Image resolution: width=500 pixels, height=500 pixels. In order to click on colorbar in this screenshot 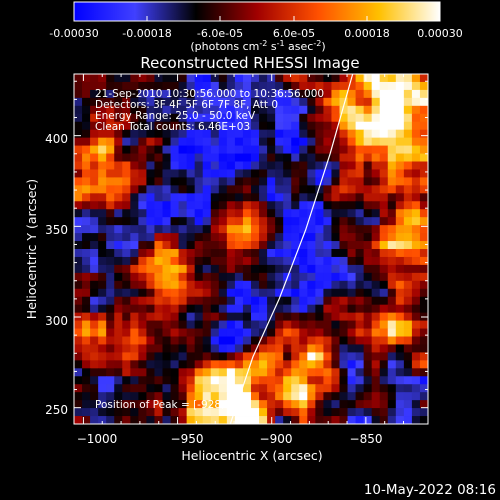, I will do `click(257, 11)`.